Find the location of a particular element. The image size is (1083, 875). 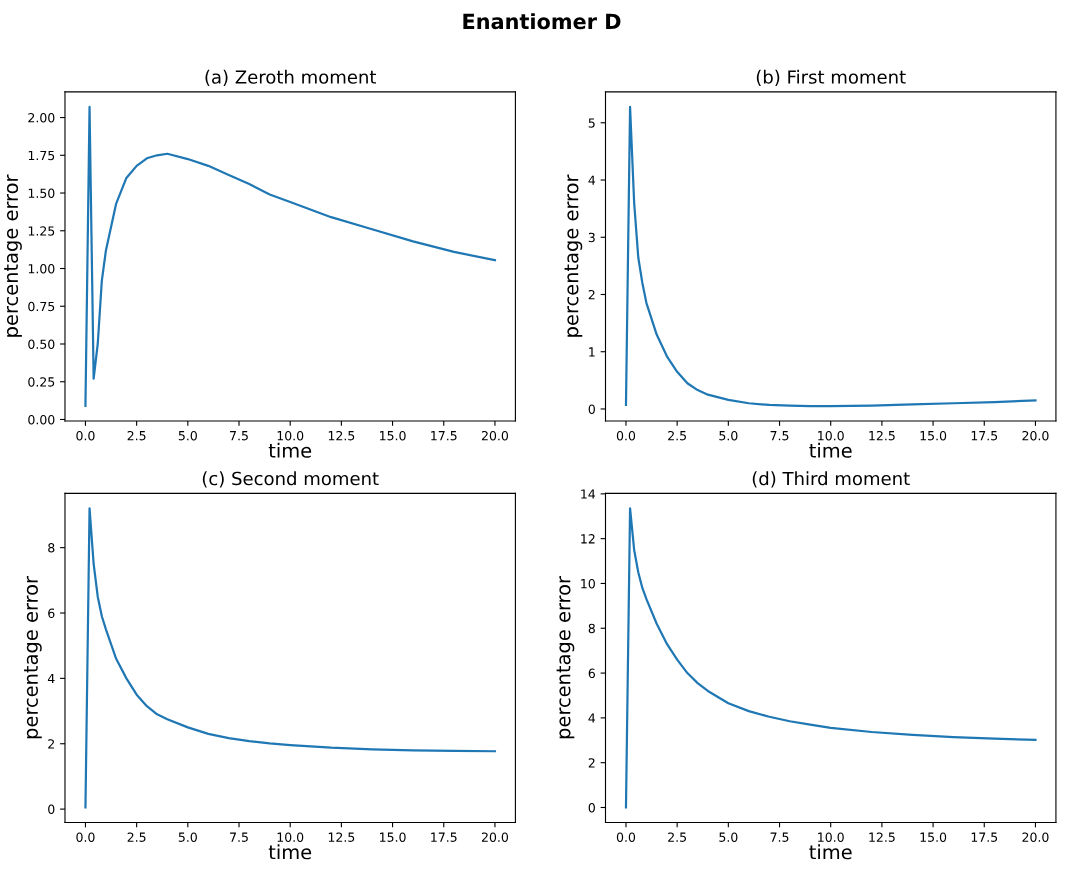

y-tick-label: 1.75 is located at coordinates (41, 155).